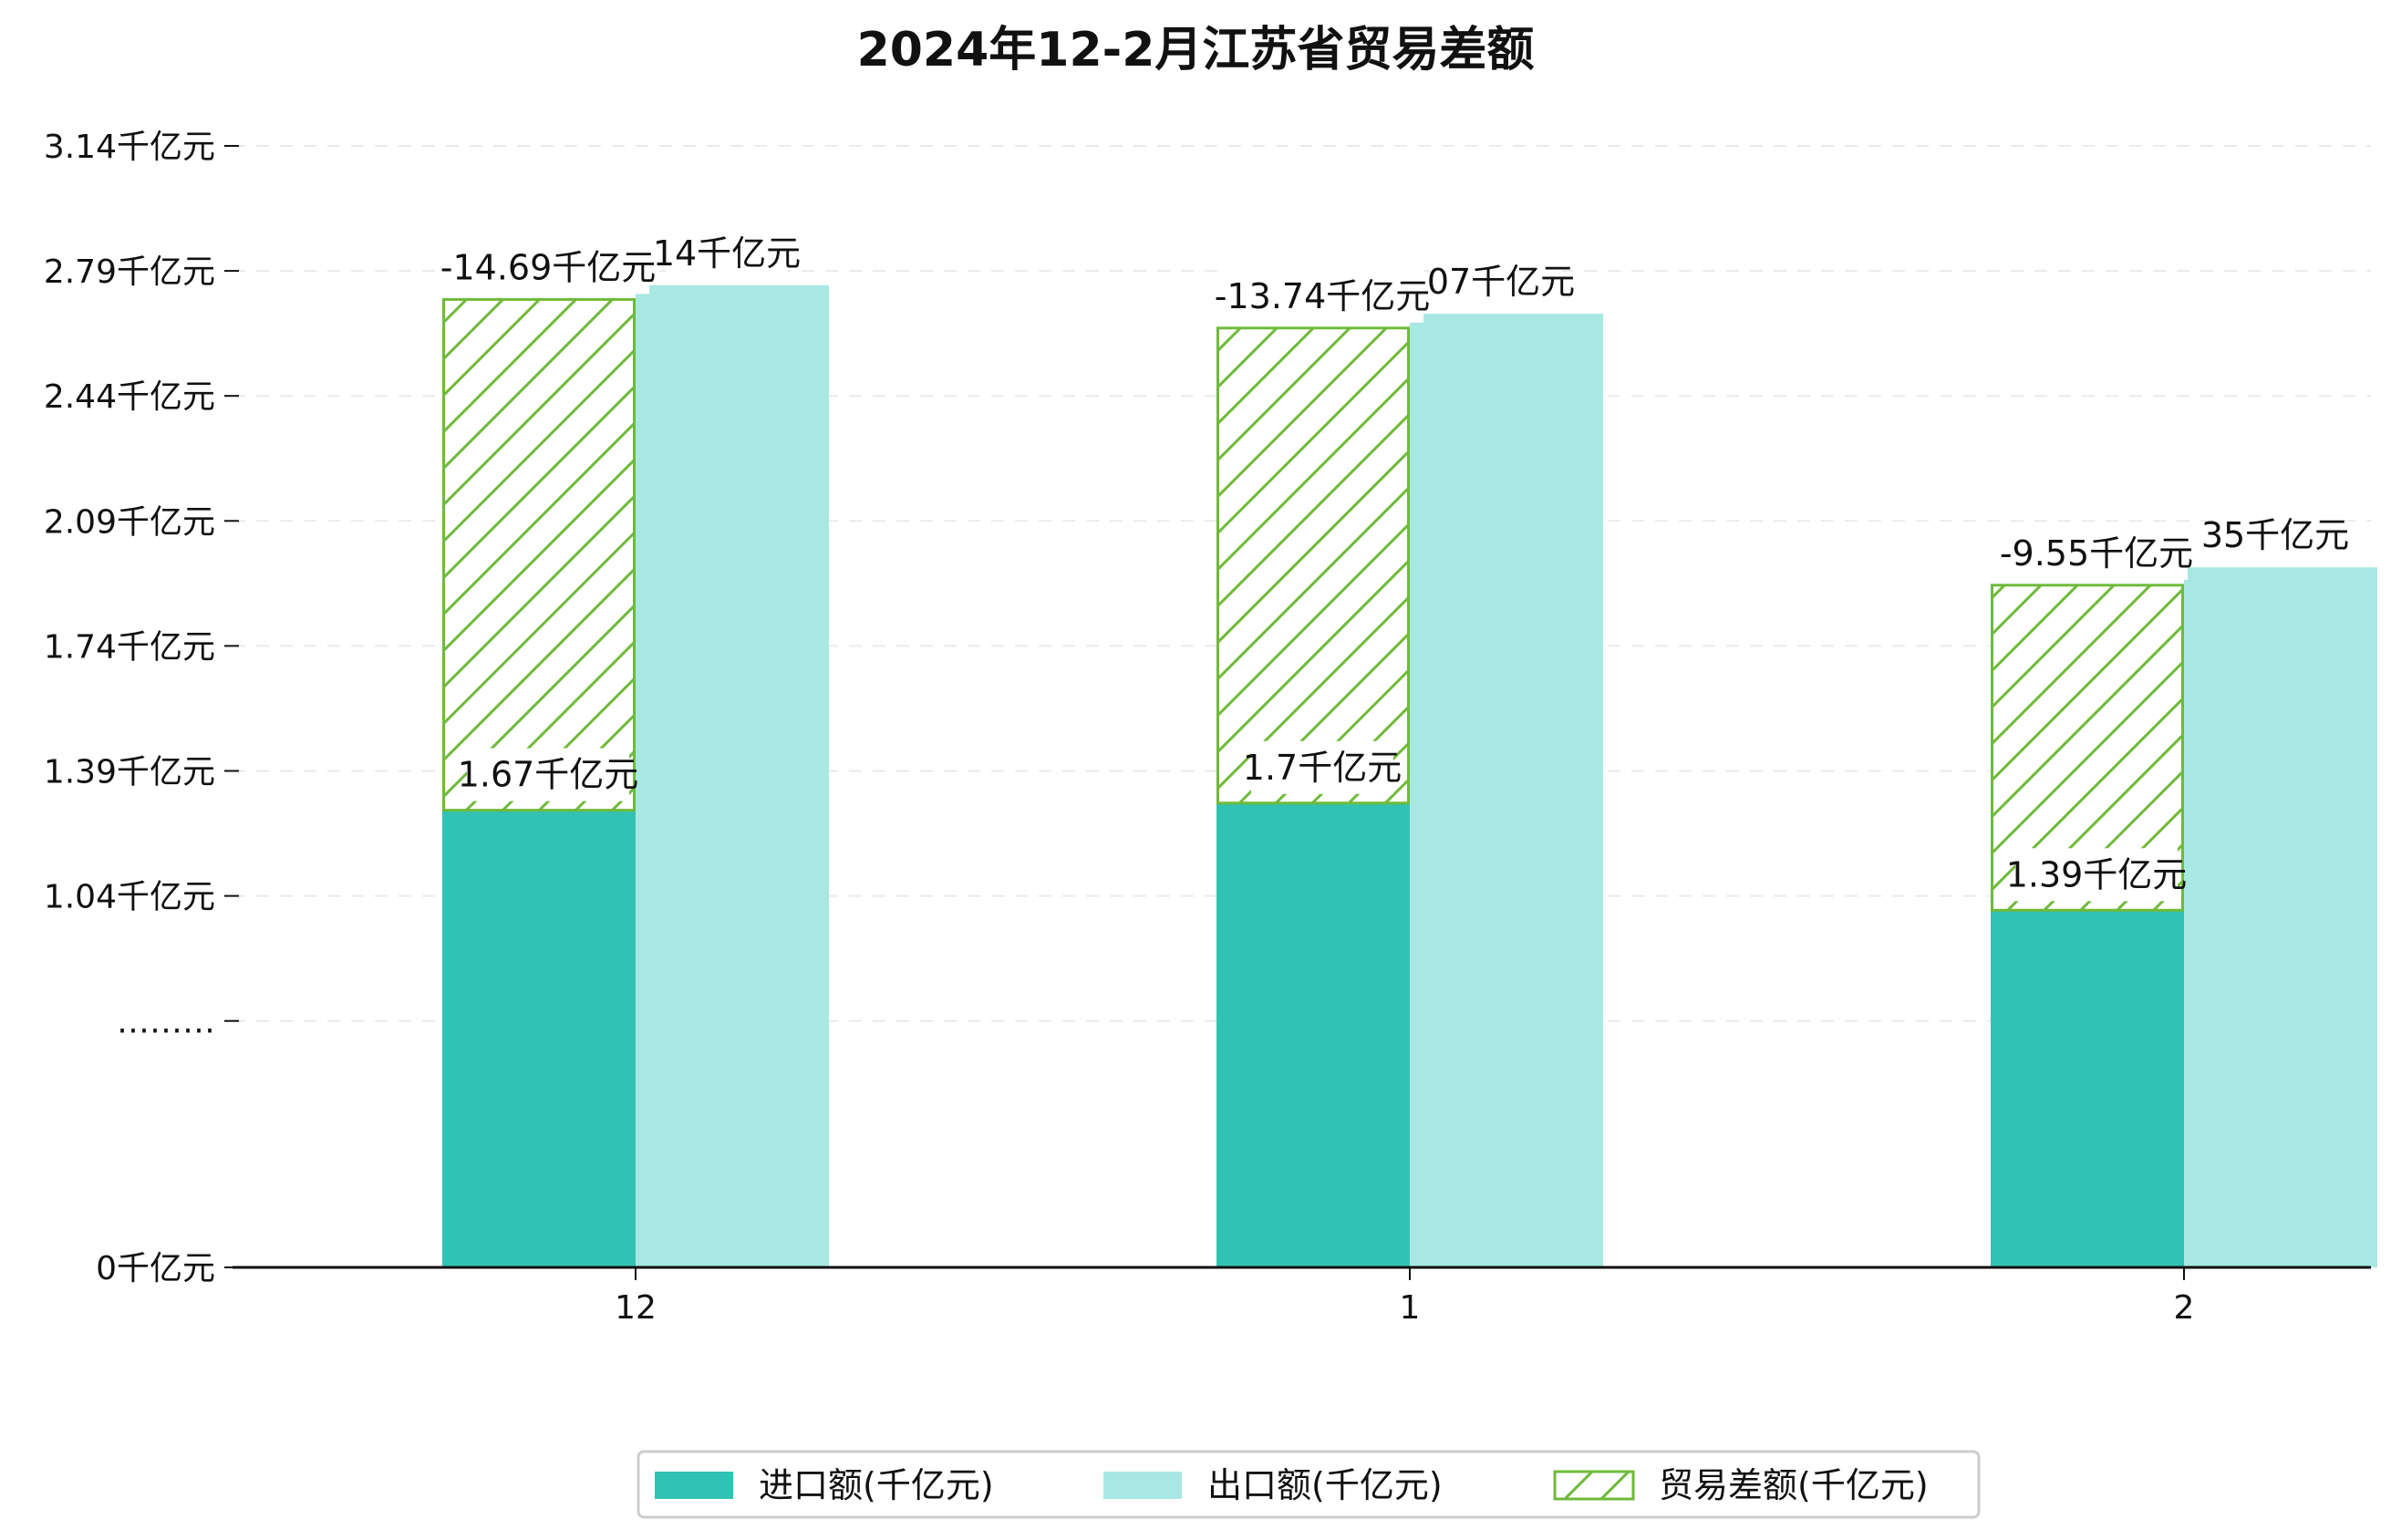  I want to click on y-tick-label: 2.44千亿元, so click(129, 397).